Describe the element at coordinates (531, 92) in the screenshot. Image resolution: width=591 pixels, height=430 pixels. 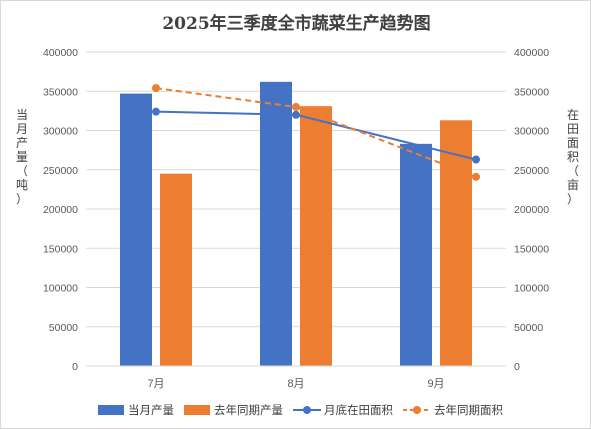
I see `y-right-tick-label: 350000` at that location.